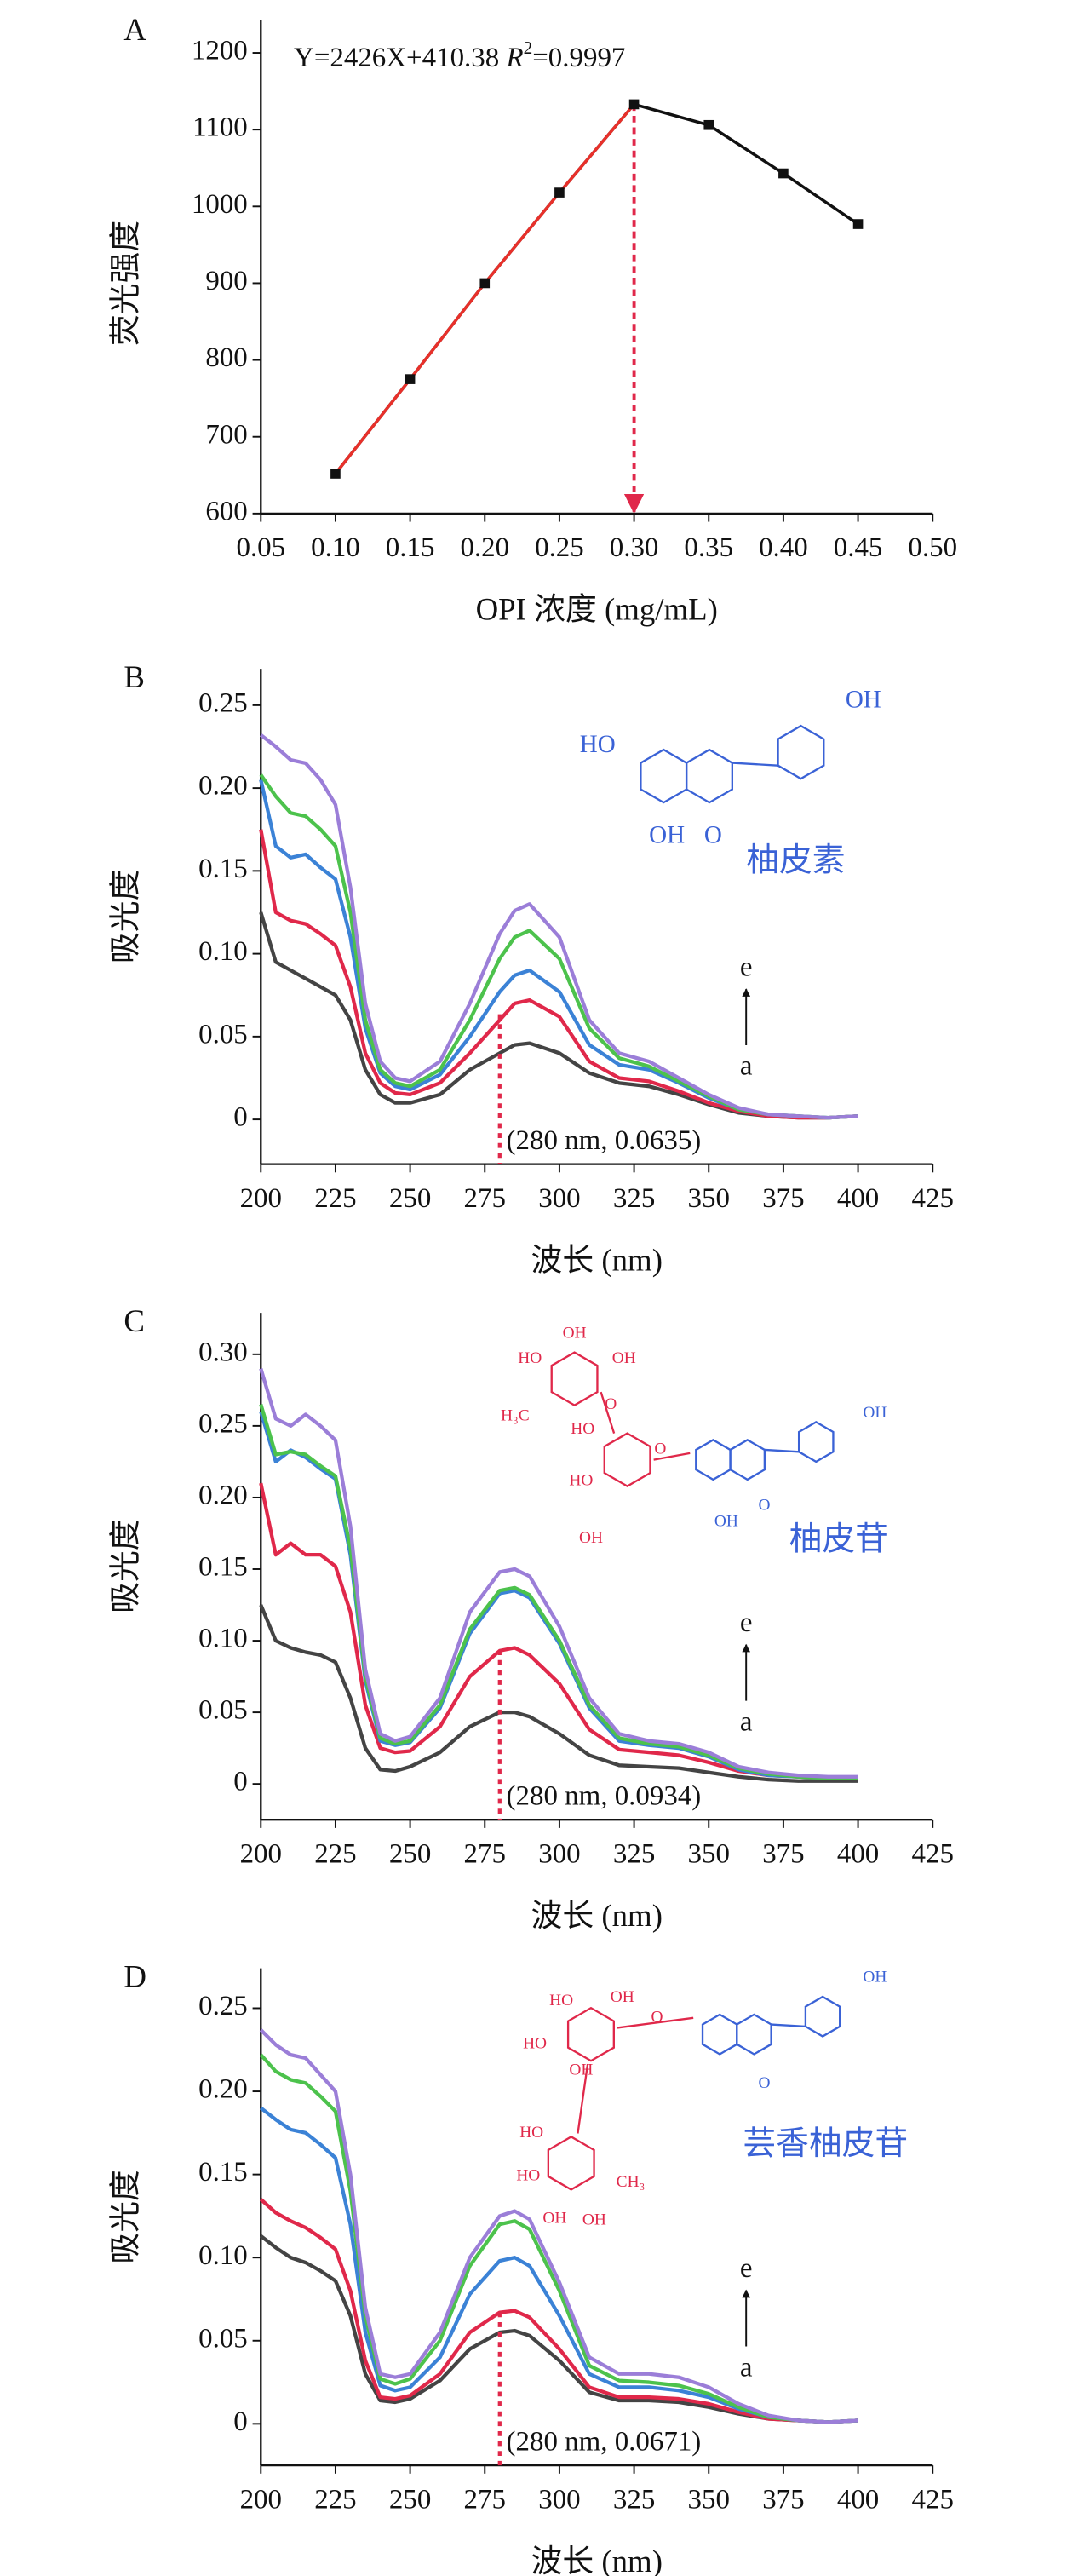  Describe the element at coordinates (578, 57) in the screenshot. I see `equation-part: =0.9997` at that location.